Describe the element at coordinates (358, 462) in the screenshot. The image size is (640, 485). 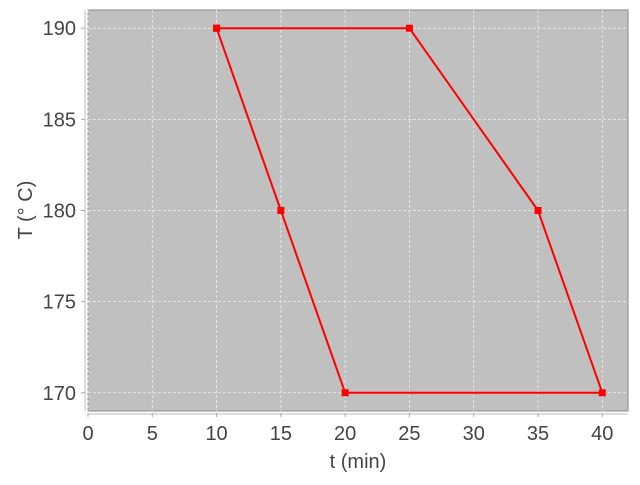
I see `x-axis-label: t (min)` at that location.